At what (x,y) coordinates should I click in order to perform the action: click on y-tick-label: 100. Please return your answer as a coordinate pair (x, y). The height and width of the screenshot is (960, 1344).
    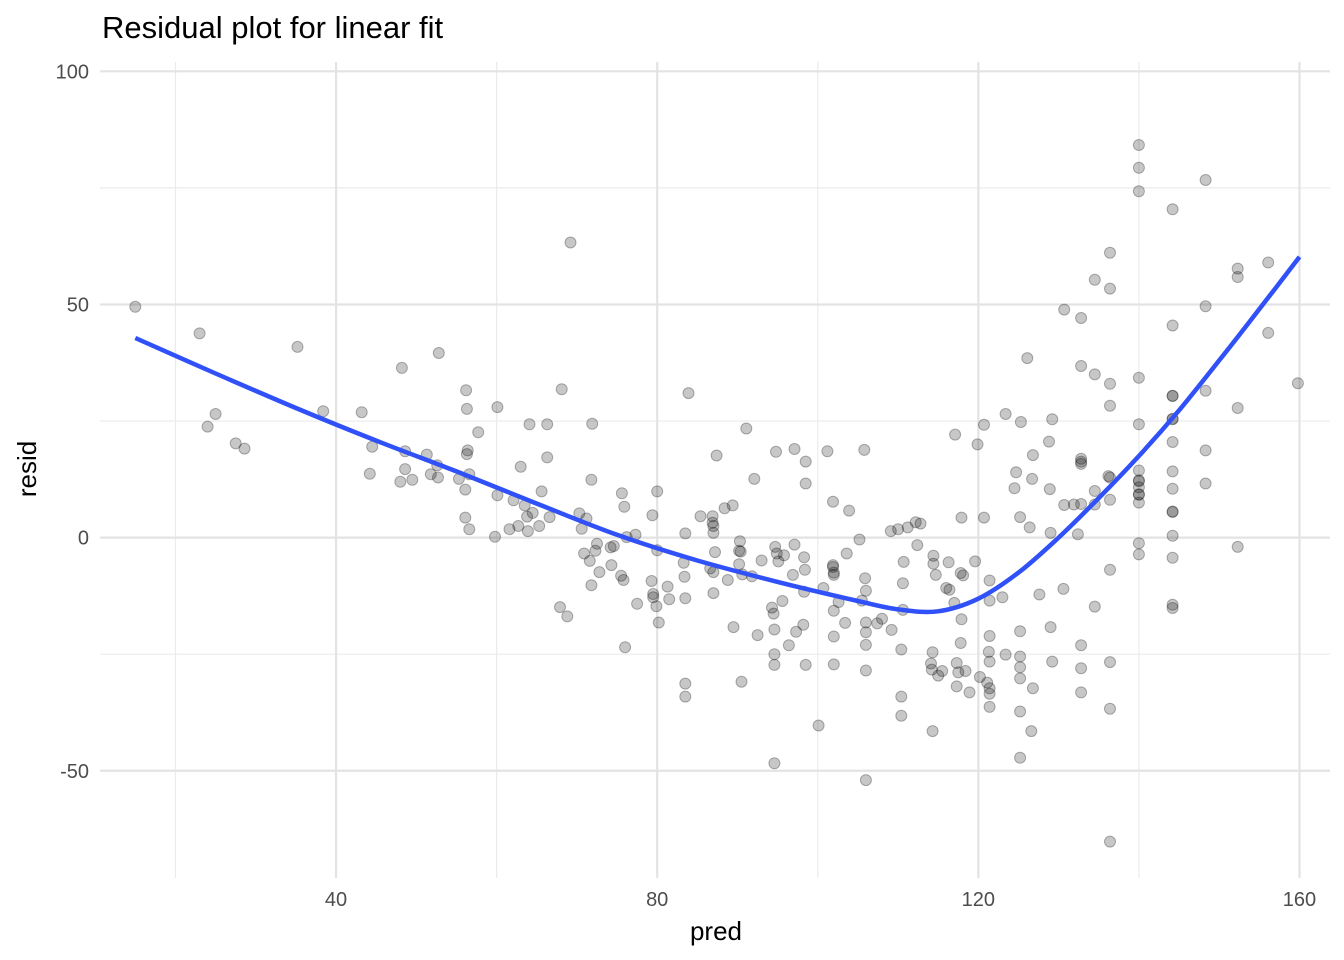
    Looking at the image, I should click on (72, 72).